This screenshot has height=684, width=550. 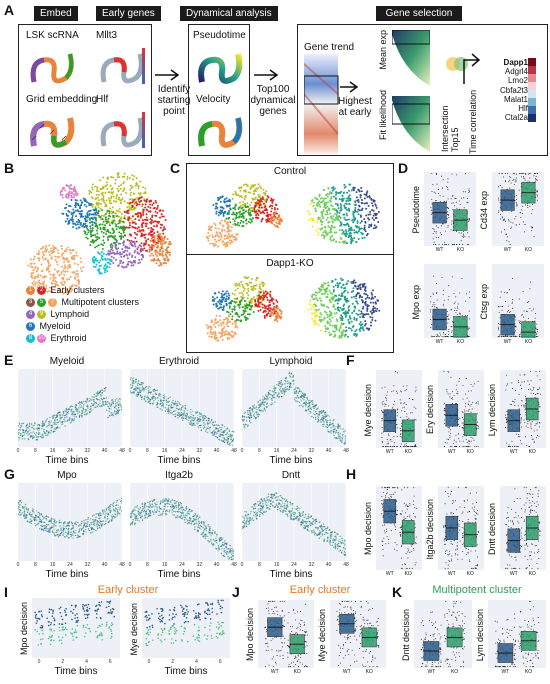 I want to click on x-tick: 8, so click(x=35, y=451).